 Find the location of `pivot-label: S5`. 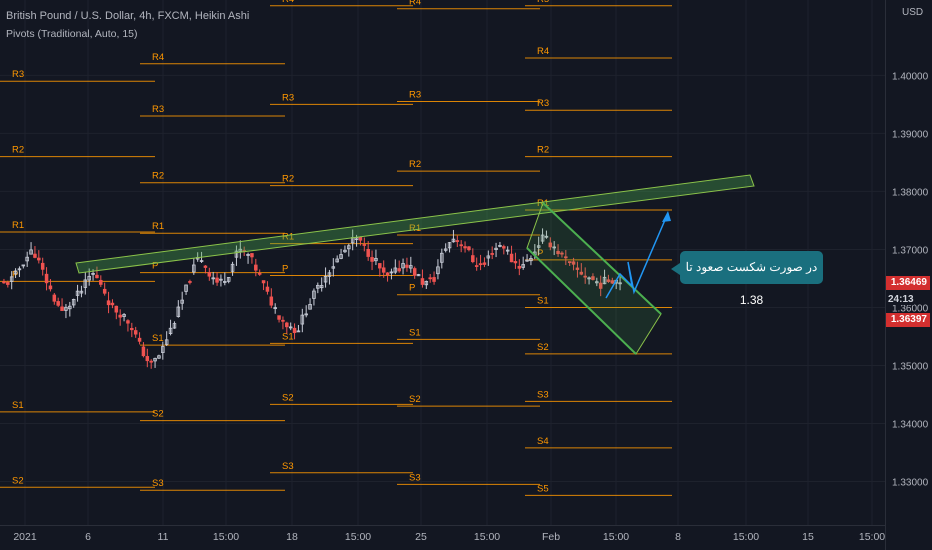

pivot-label: S5 is located at coordinates (543, 488).